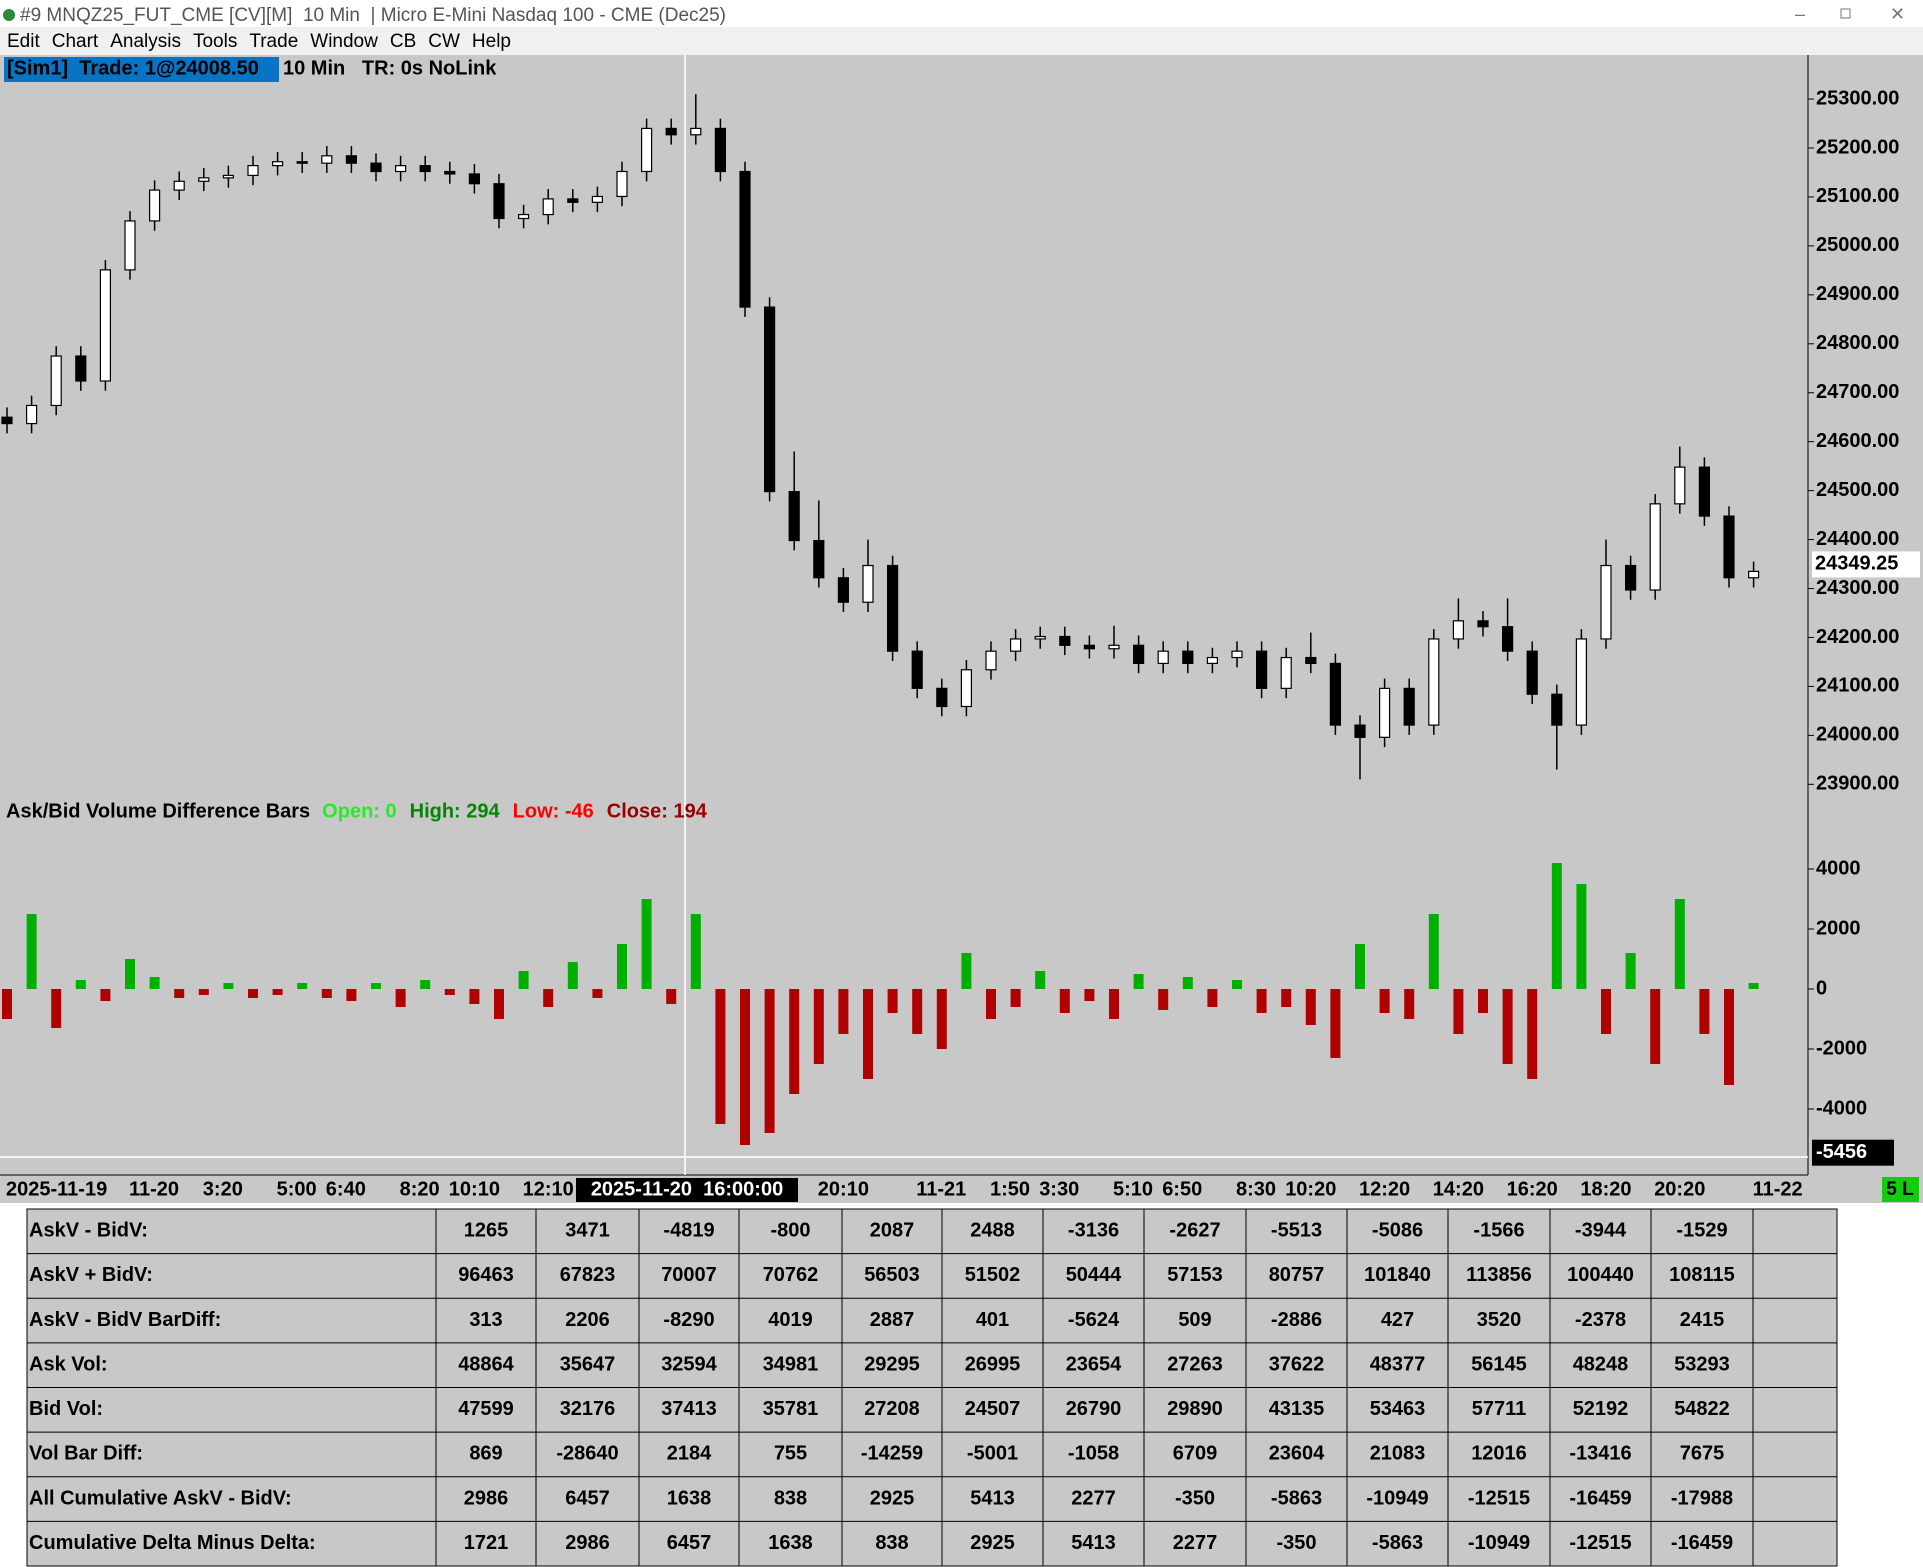 The height and width of the screenshot is (1567, 1923). I want to click on table-cell: 52192, so click(1601, 1409).